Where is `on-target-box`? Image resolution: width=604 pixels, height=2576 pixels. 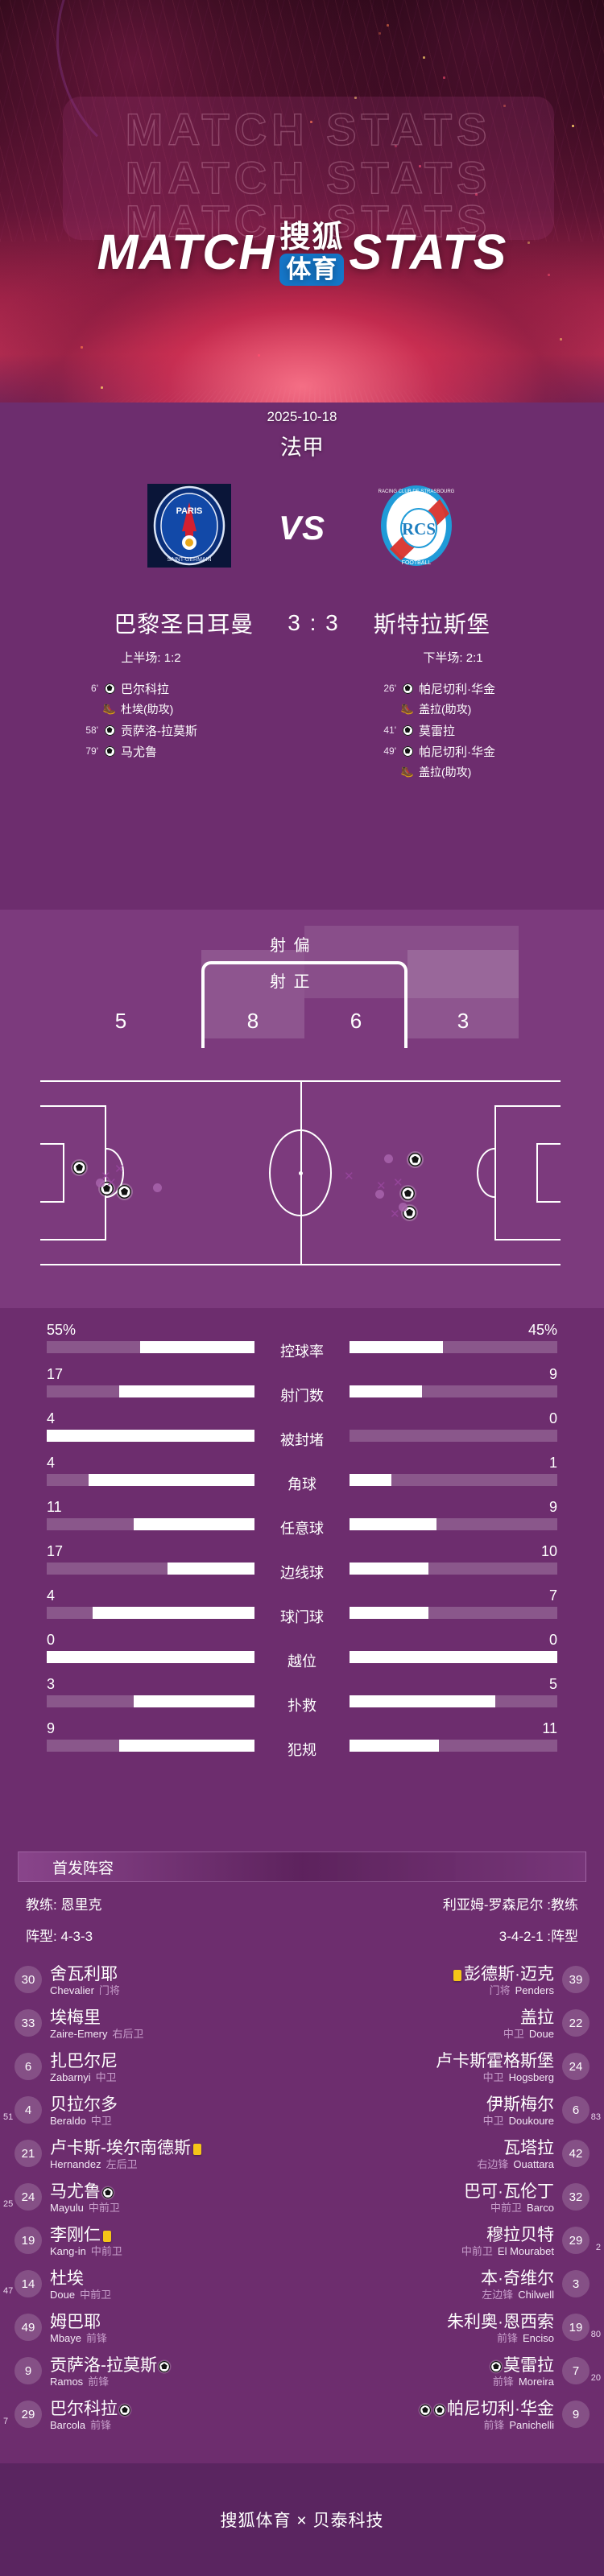
on-target-box is located at coordinates (304, 1005).